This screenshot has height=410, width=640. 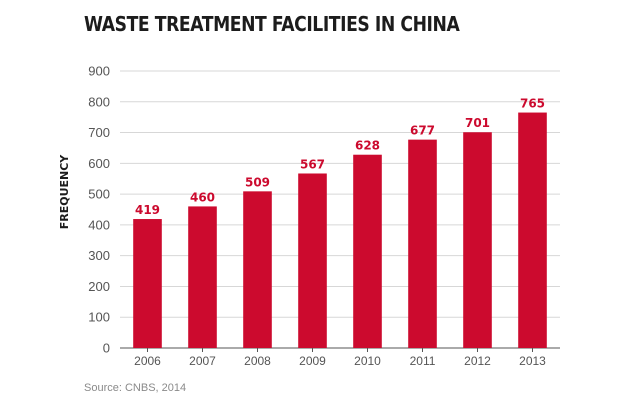 What do you see at coordinates (367, 361) in the screenshot?
I see `x-tick-label-2010: 2010` at bounding box center [367, 361].